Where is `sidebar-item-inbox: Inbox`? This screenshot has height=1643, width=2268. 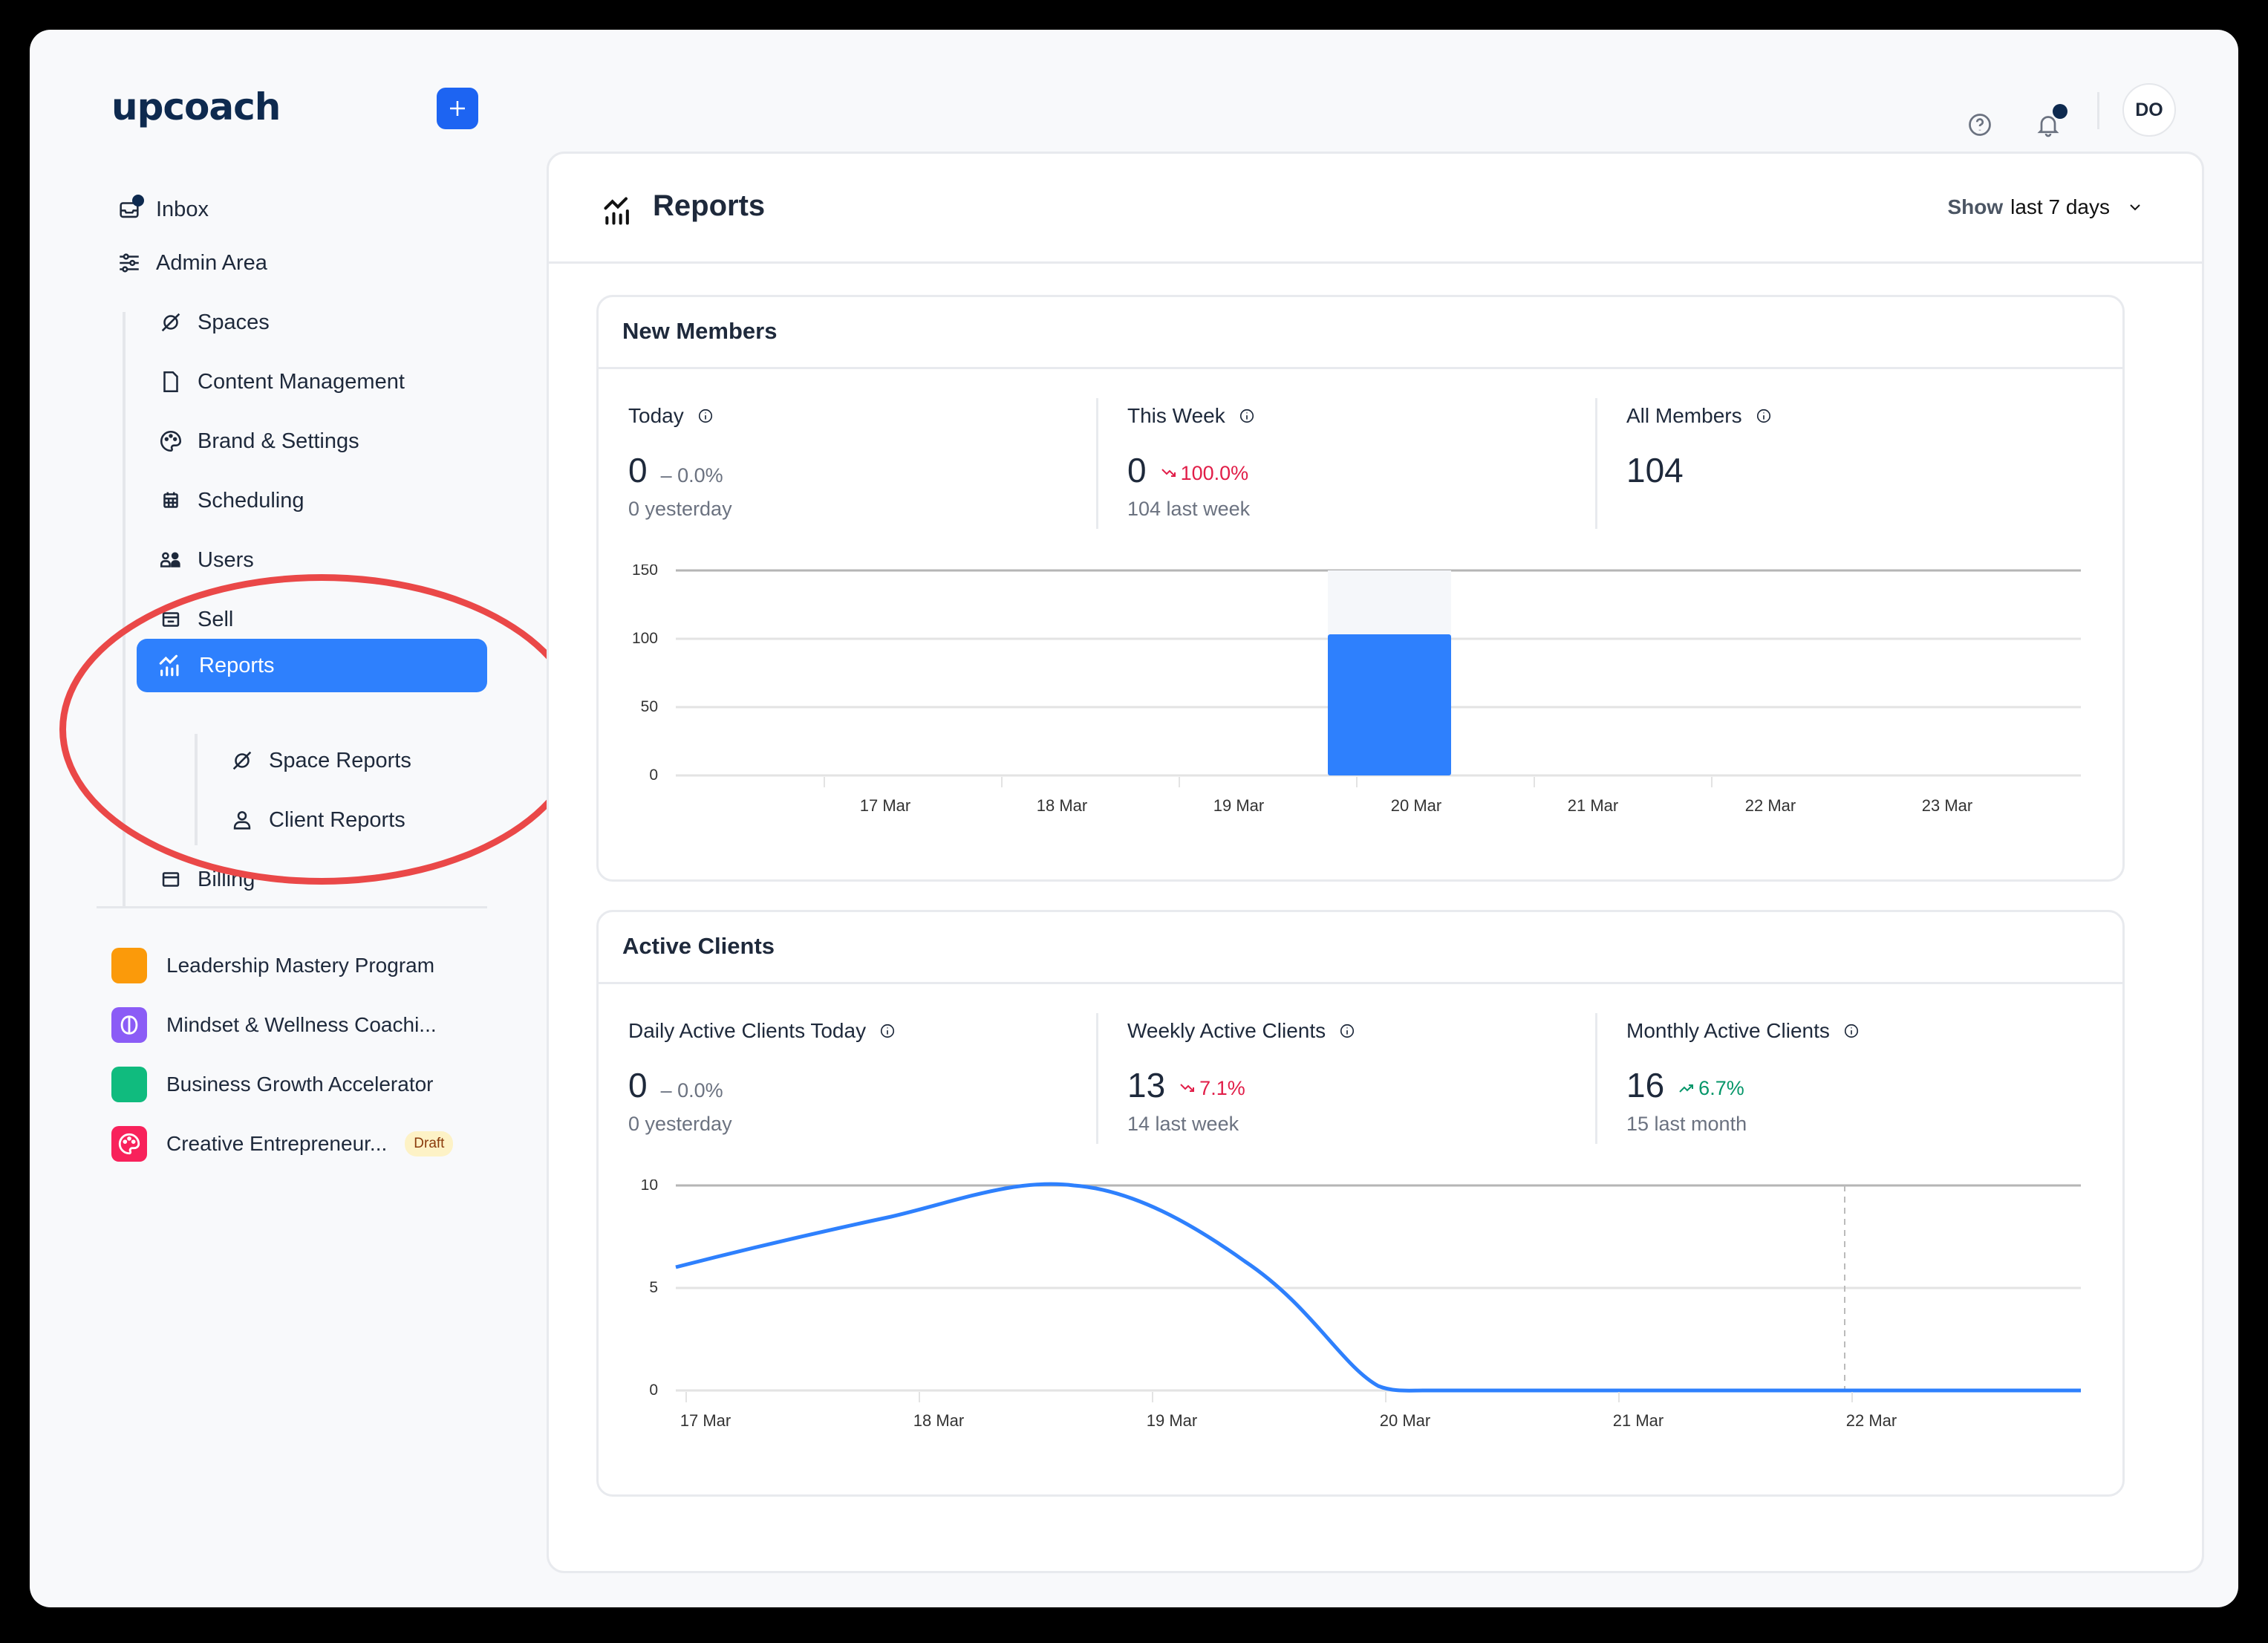
sidebar-item-inbox: Inbox is located at coordinates (161, 209).